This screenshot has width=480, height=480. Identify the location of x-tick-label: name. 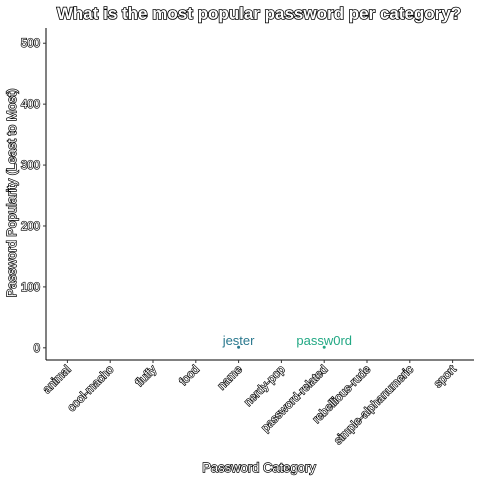
(230, 378).